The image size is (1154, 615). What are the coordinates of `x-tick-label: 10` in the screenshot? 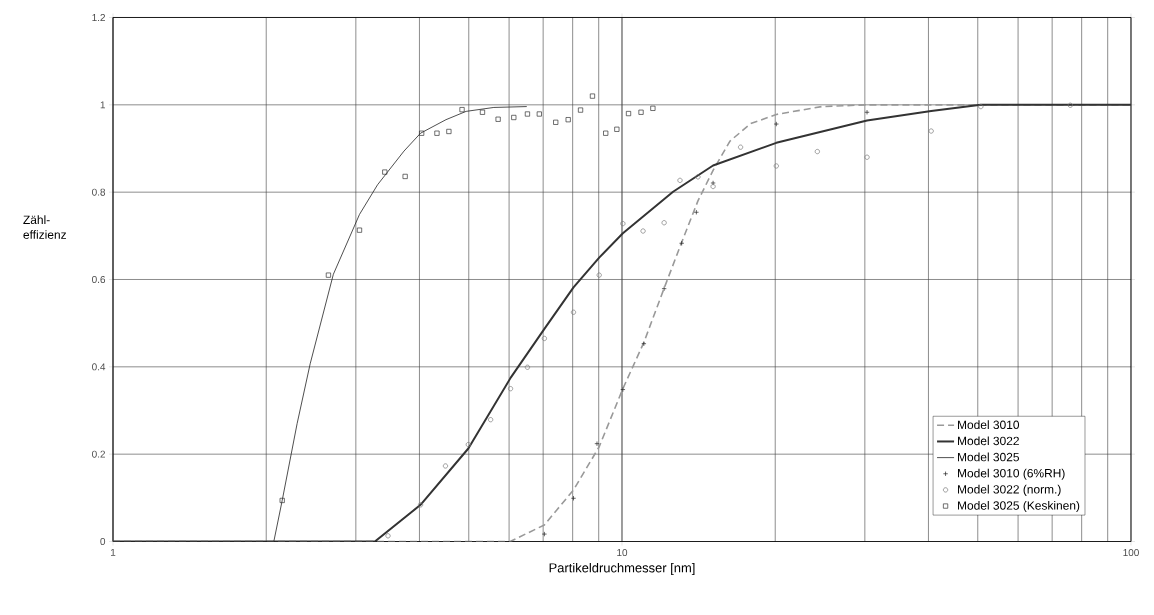 It's located at (622, 553).